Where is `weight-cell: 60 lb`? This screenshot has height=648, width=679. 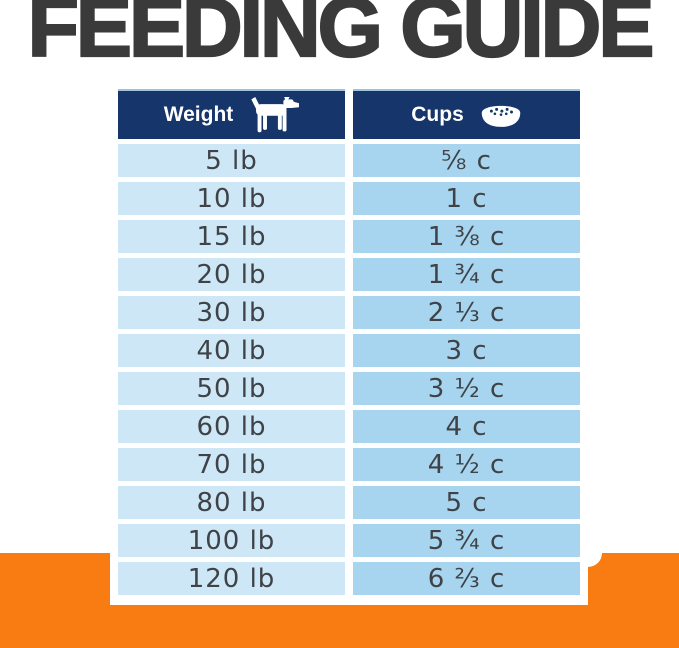
weight-cell: 60 lb is located at coordinates (231, 426).